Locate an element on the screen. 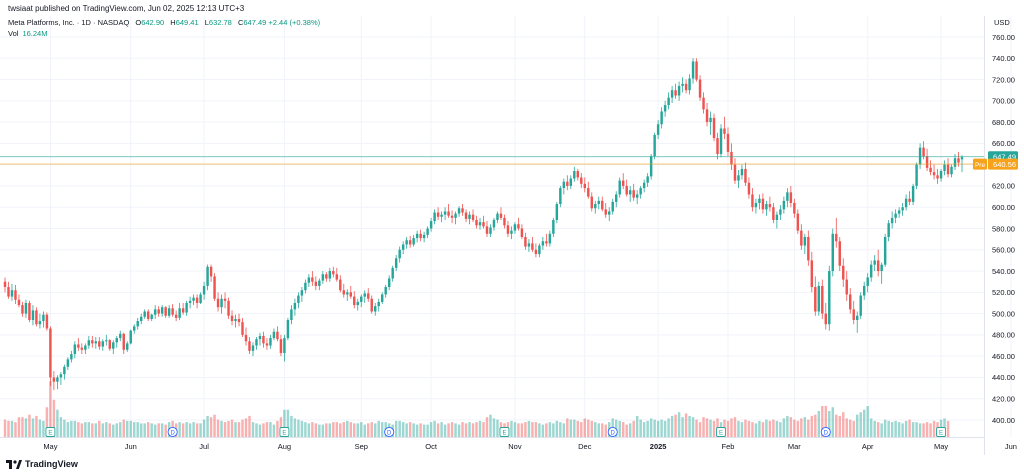  price-tick-label: 620.00 is located at coordinates (1003, 186).